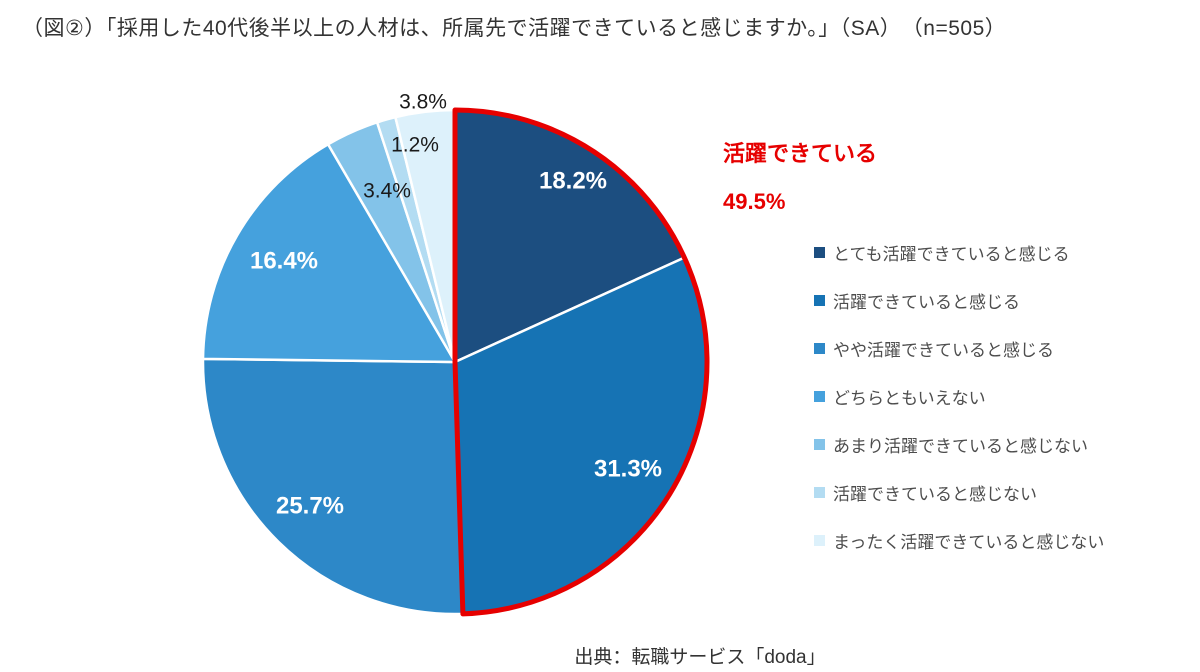  Describe the element at coordinates (951, 254) in the screenshot. I see `legend-label: とても活躍できていると感じる` at that location.